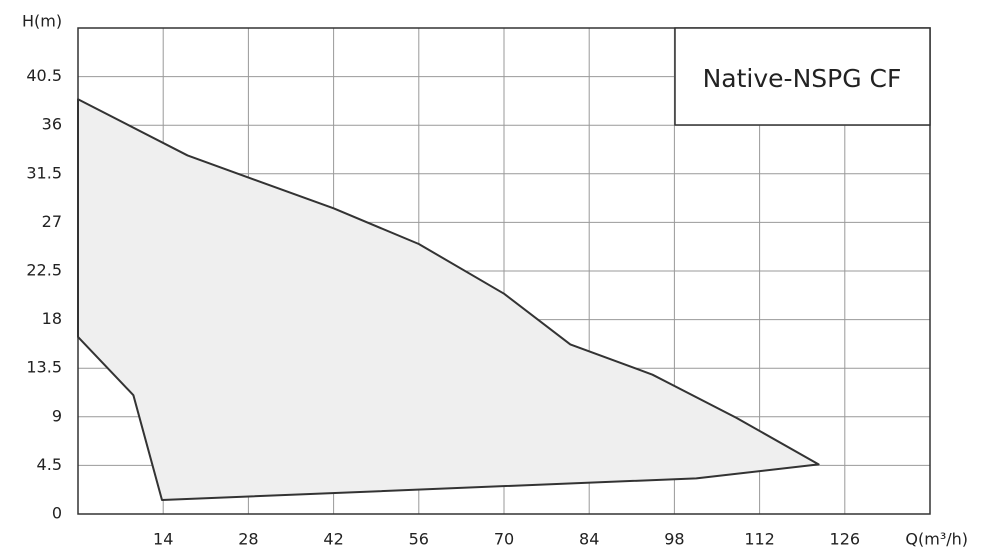 This screenshot has width=1000, height=556. Describe the element at coordinates (504, 539) in the screenshot. I see `x-tick-label: 70` at that location.